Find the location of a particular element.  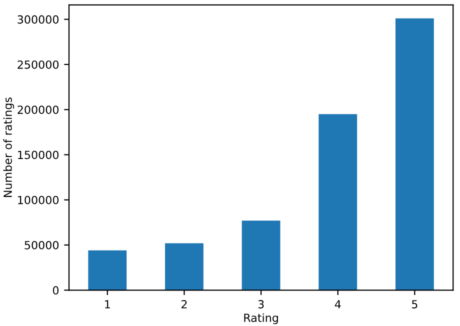

y-tick-label: 150000 is located at coordinates (38, 155).